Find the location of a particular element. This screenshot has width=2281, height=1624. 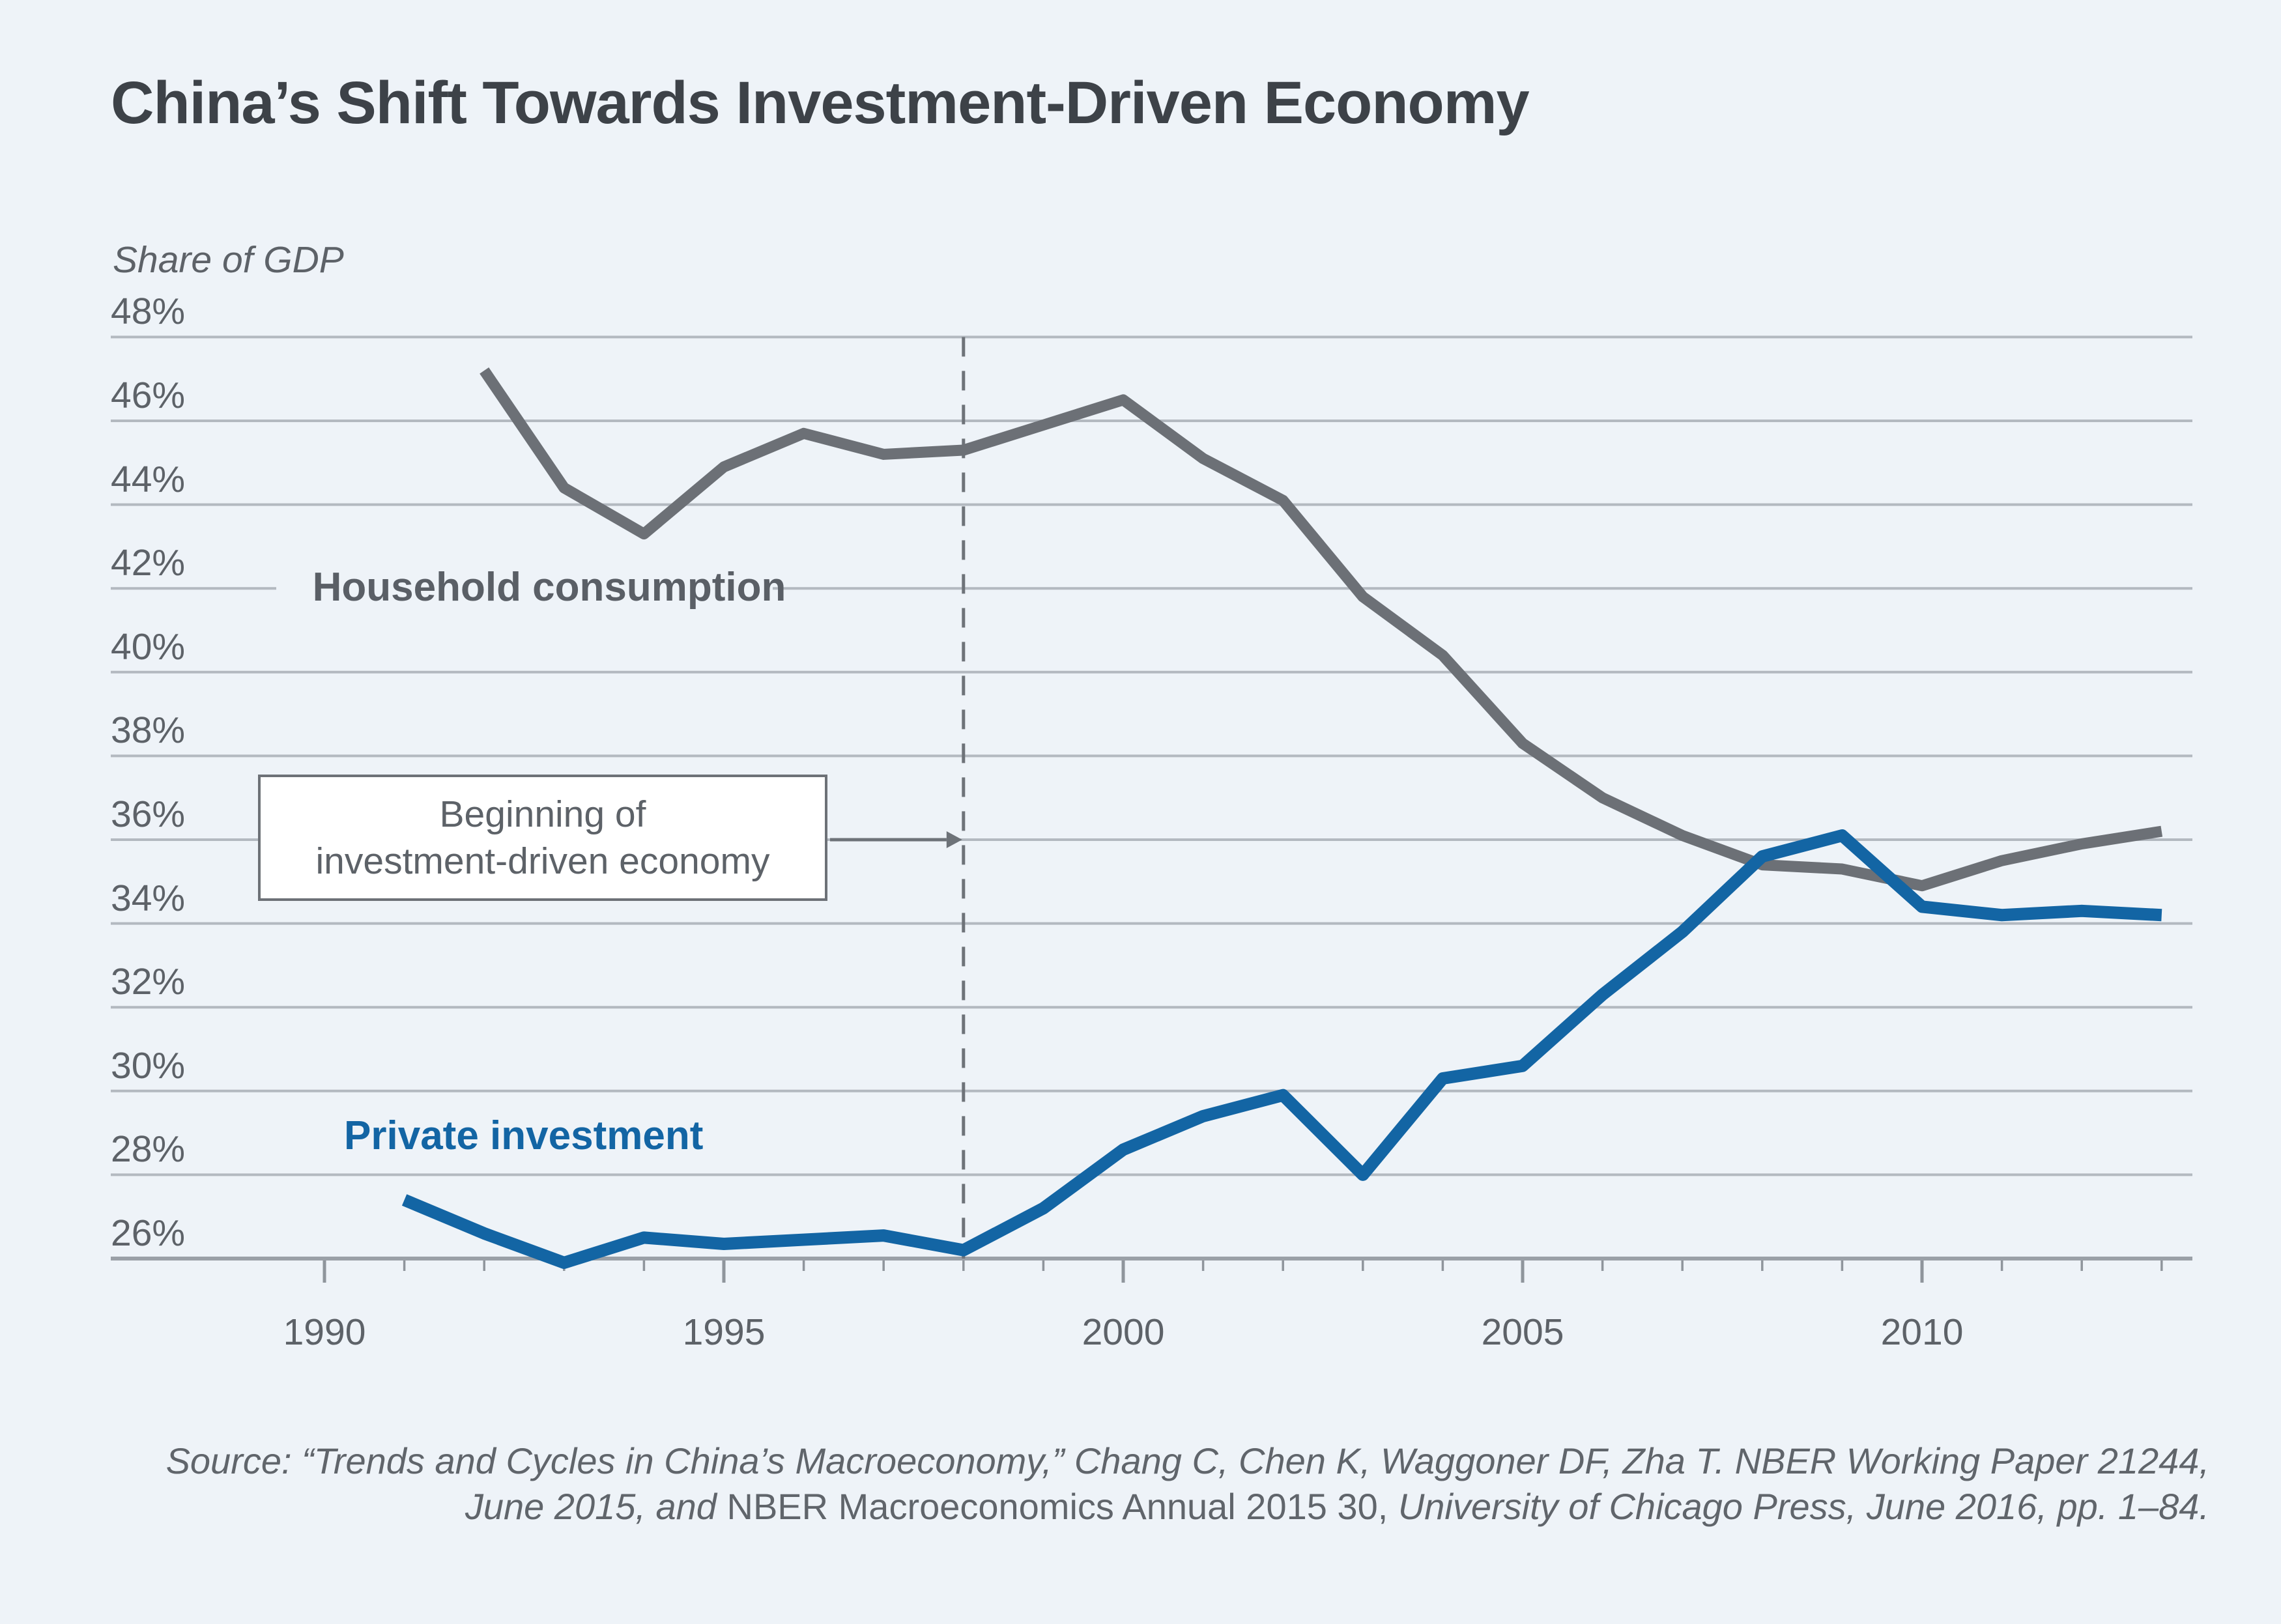

y-axis-tick-label: 28% is located at coordinates (148, 1149).